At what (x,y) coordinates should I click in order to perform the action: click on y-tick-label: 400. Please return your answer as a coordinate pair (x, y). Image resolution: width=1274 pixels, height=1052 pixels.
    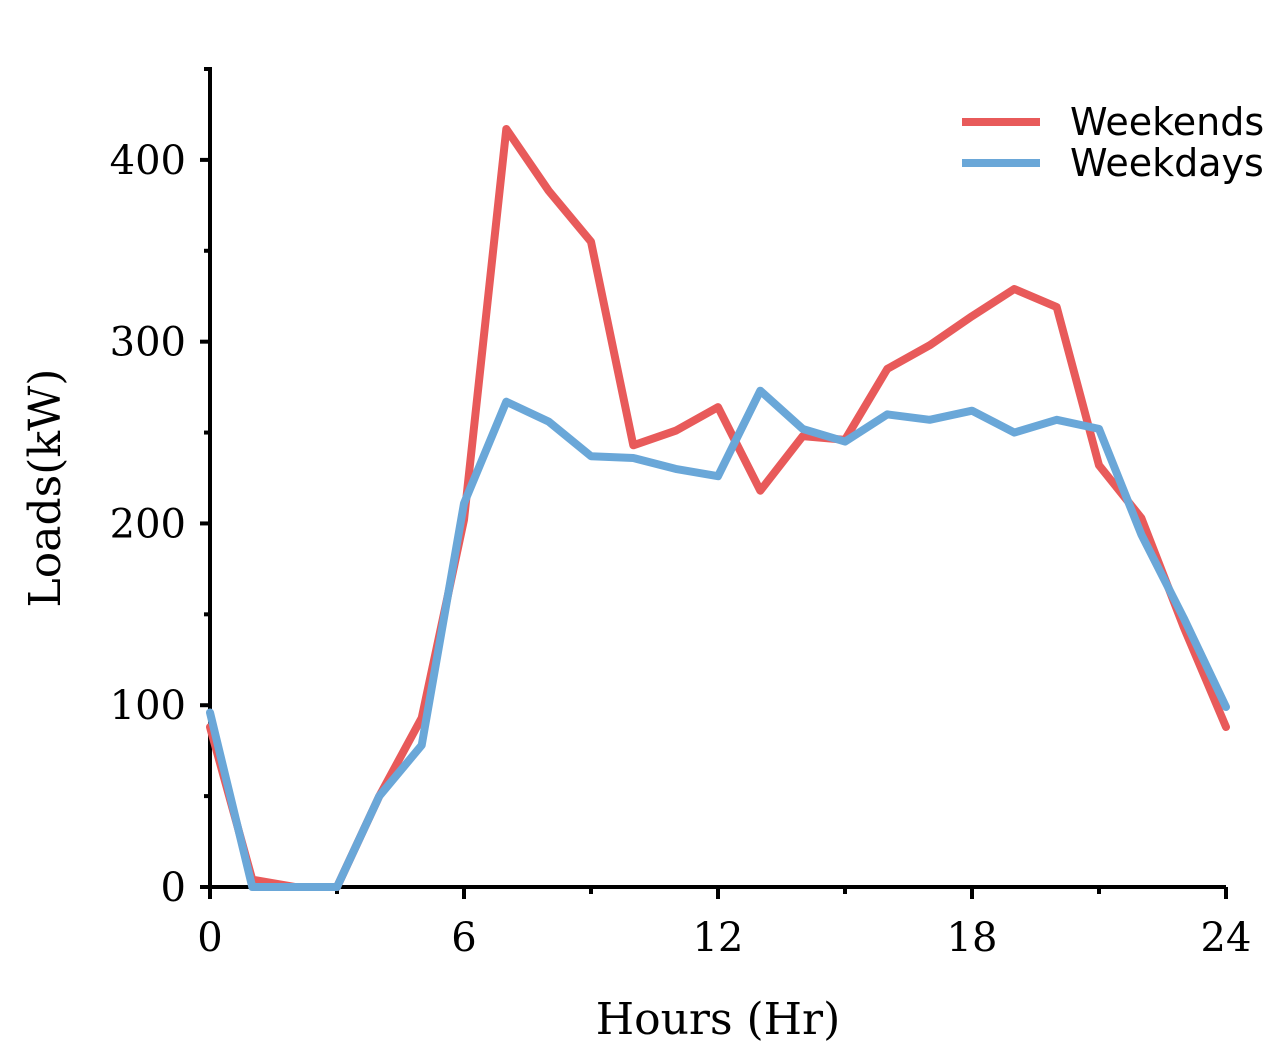
    Looking at the image, I should click on (148, 161).